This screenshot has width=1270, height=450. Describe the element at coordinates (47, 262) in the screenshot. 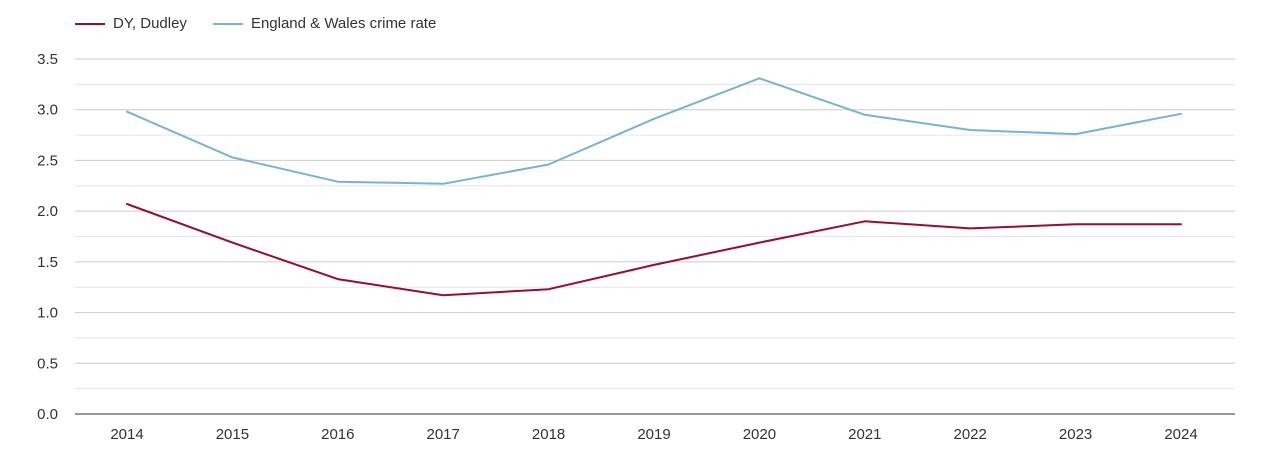

I see `y-tick-label: 1.5` at that location.